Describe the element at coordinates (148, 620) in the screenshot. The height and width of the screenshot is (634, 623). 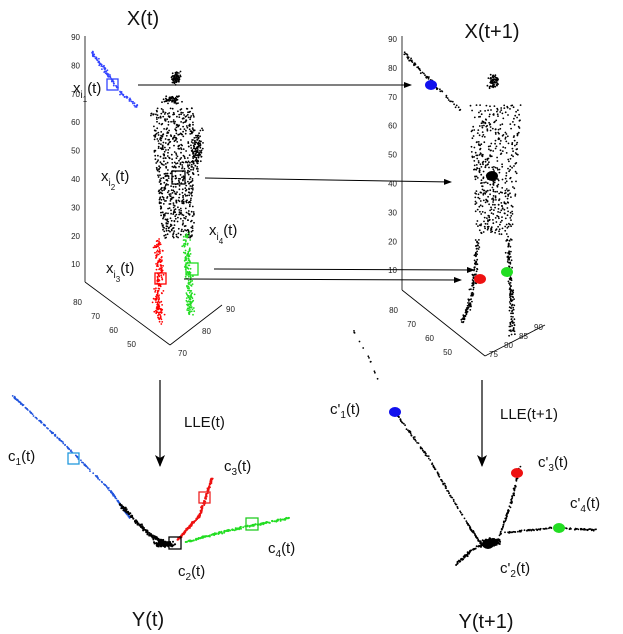
I see `title-yt: Y(t)` at that location.